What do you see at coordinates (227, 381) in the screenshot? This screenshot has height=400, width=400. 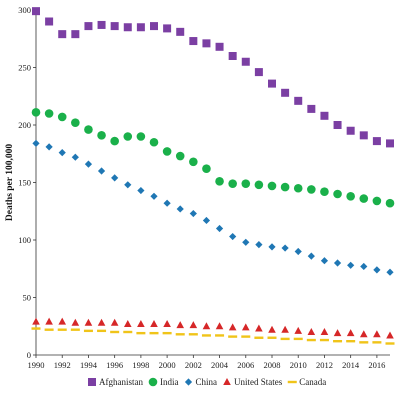 I see `legend-marker-united-states` at bounding box center [227, 381].